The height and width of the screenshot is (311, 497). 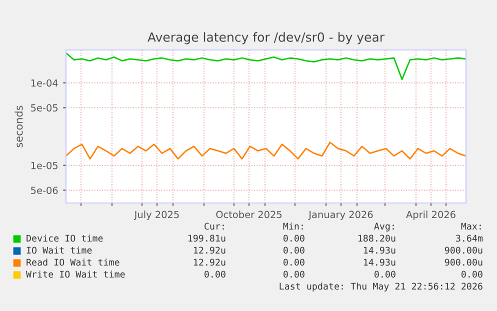 I want to click on legend-label: Device IO time, so click(x=64, y=238).